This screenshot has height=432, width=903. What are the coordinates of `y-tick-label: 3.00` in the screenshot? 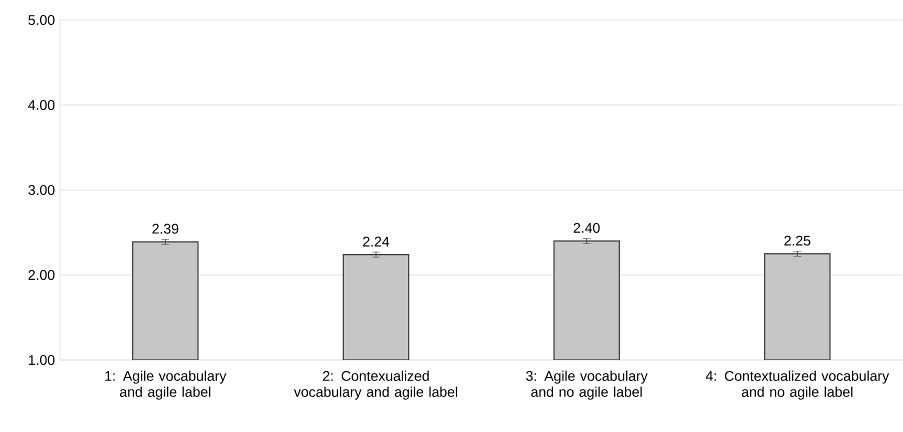 It's located at (41, 190).